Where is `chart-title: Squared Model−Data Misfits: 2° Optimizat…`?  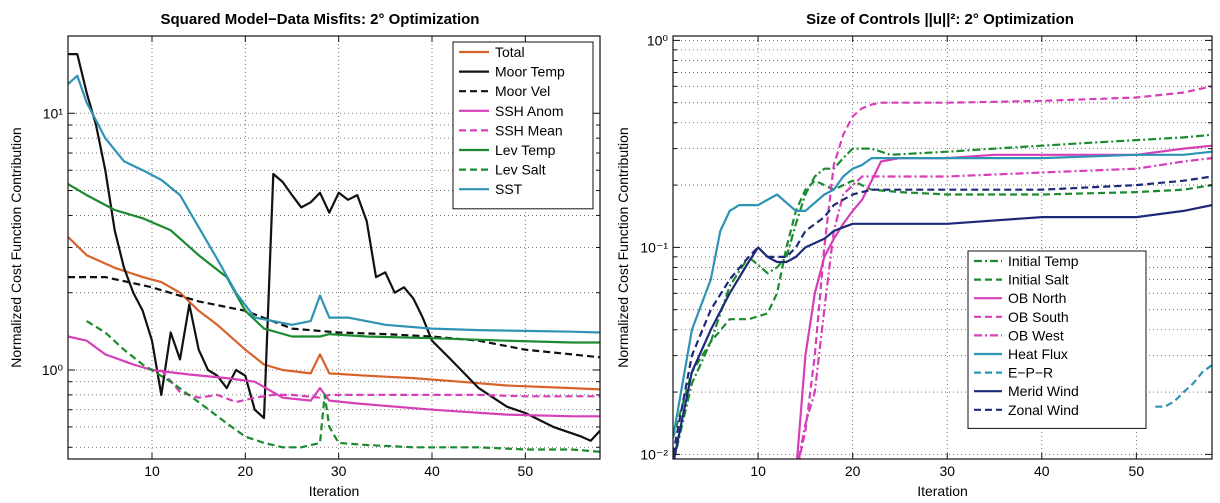 chart-title: Squared Model−Data Misfits: 2° Optimizat… is located at coordinates (320, 19).